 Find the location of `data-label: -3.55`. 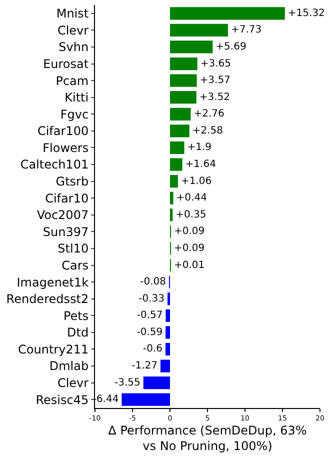

data-label: -3.55 is located at coordinates (127, 382).